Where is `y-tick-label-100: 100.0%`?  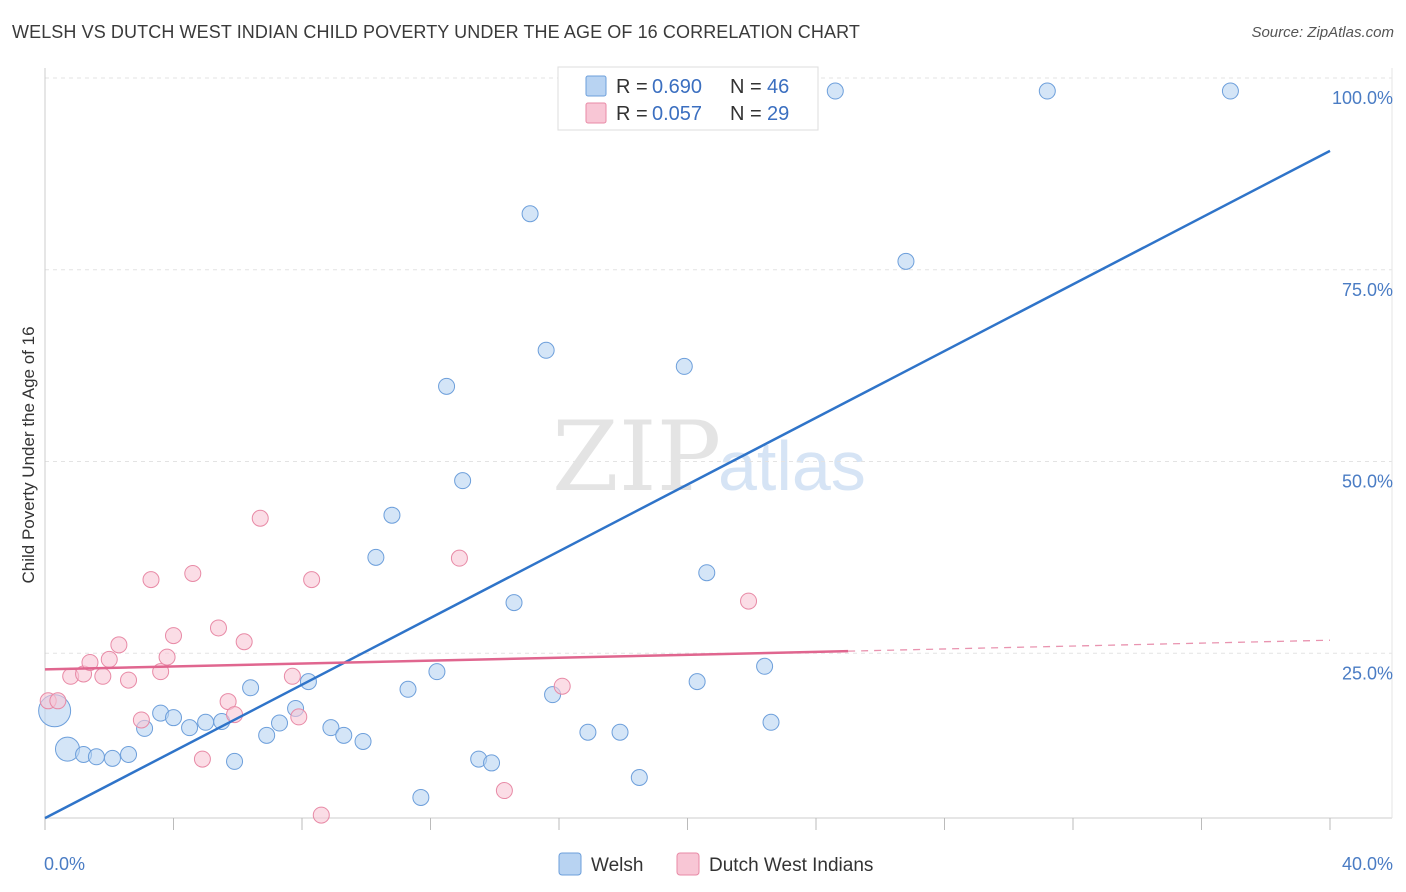 y-tick-label-100: 100.0% is located at coordinates (1362, 98).